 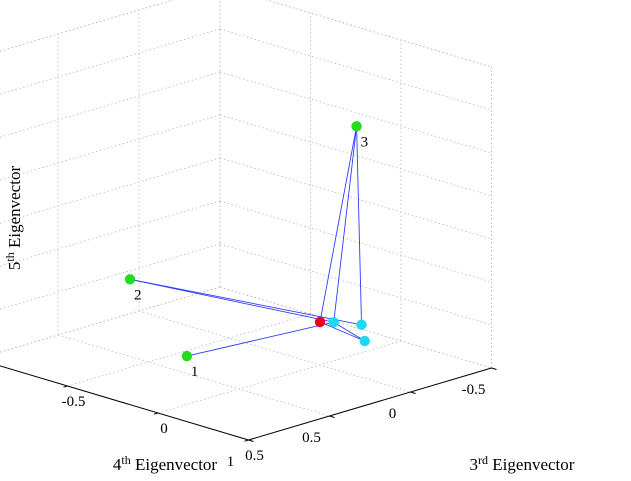 What do you see at coordinates (370, 404) in the screenshot?
I see `y-axis-line` at bounding box center [370, 404].